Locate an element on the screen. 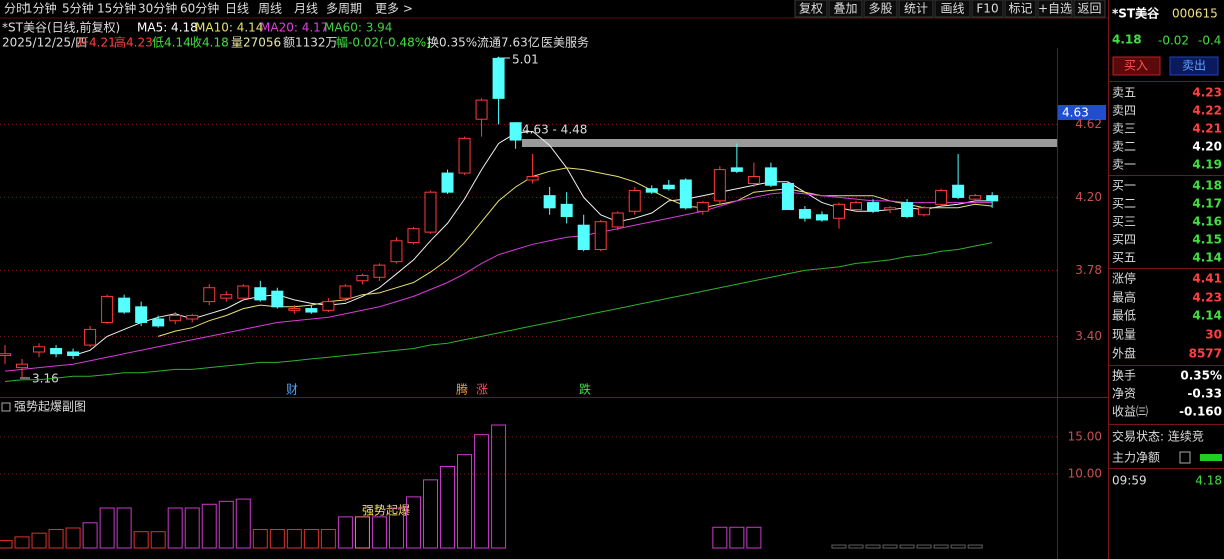 This screenshot has height=559, width=1224. toolbar-button-label: 叠加 is located at coordinates (845, 9).